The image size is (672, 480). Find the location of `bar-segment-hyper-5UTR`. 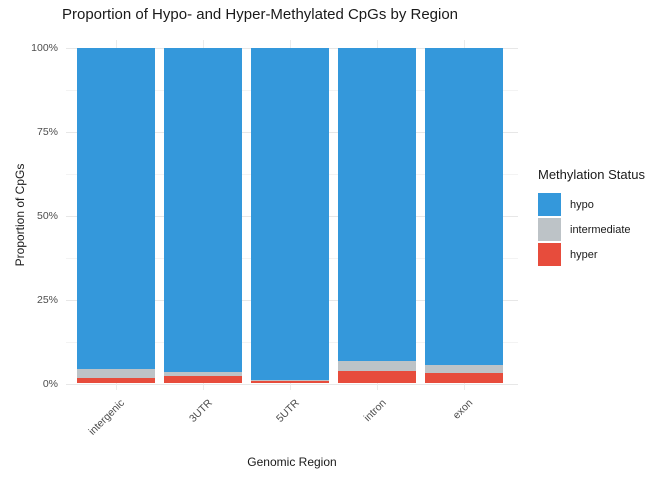

bar-segment-hyper-5UTR is located at coordinates (290, 382).